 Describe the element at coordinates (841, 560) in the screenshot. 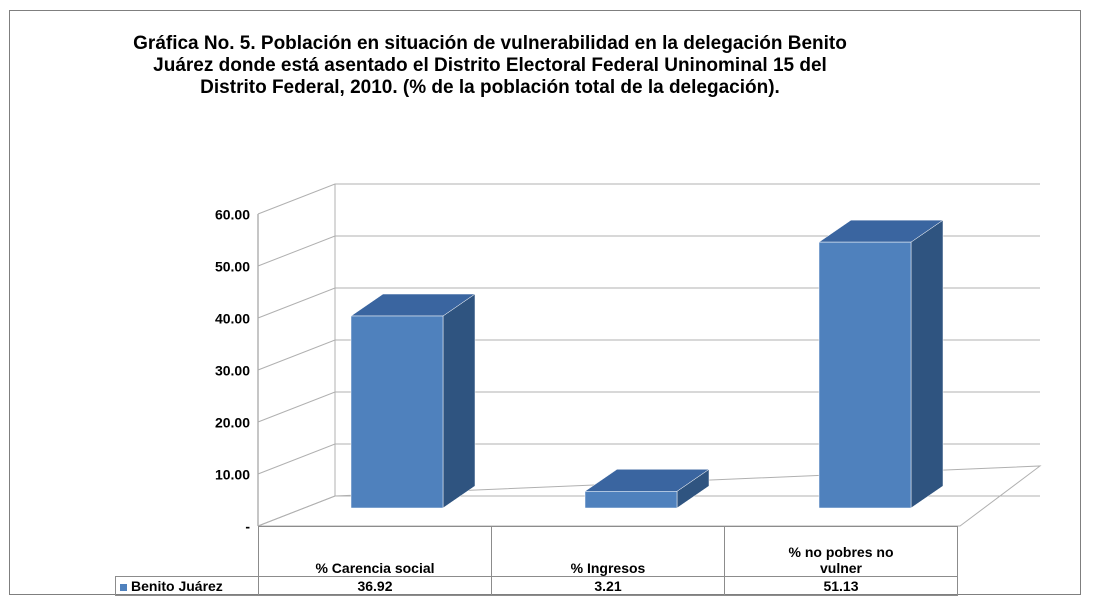

I see `category-label: % no pobres no vulner` at that location.